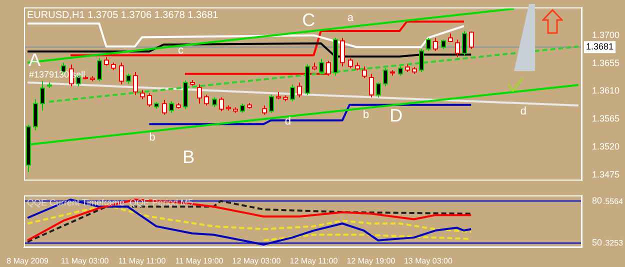 The height and width of the screenshot is (267, 625). Describe the element at coordinates (28, 261) in the screenshot. I see `x-tick-label: 8 May 2009` at that location.